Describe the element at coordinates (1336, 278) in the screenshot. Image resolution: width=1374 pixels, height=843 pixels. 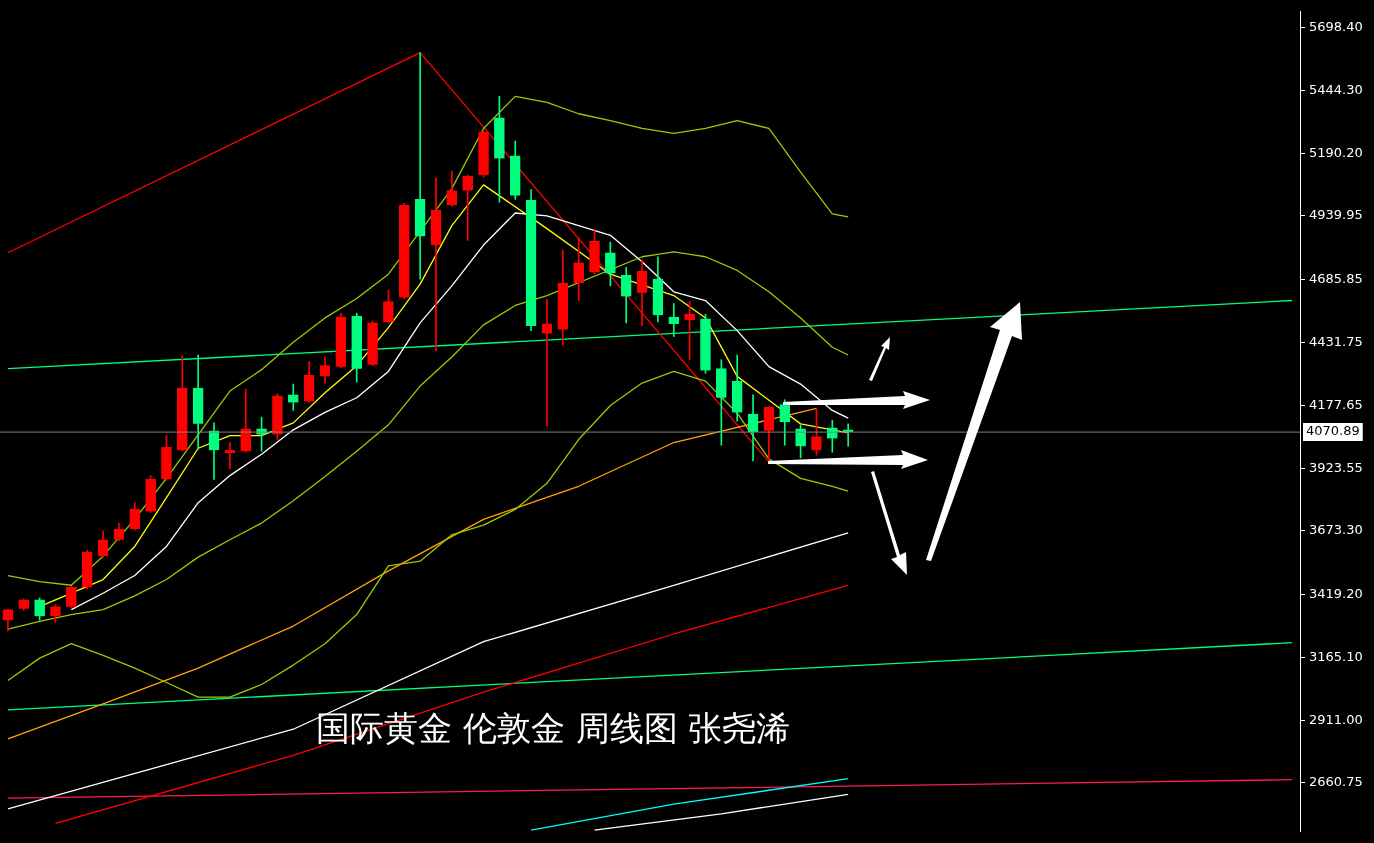
I see `y-tick-label: 4685.85` at that location.